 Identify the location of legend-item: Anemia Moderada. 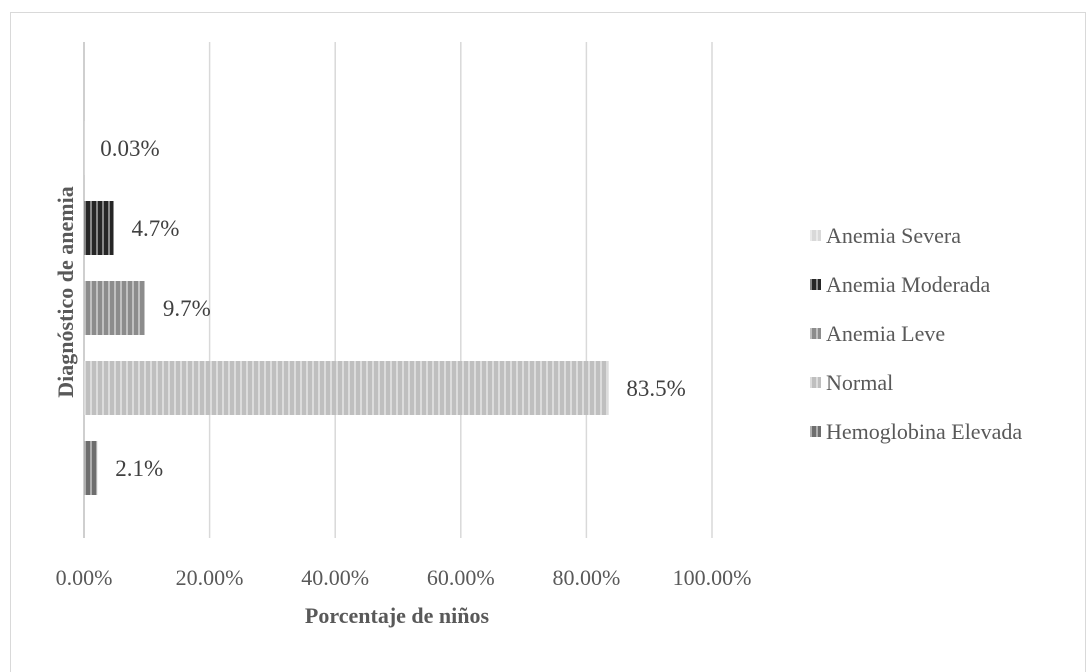
(900, 284).